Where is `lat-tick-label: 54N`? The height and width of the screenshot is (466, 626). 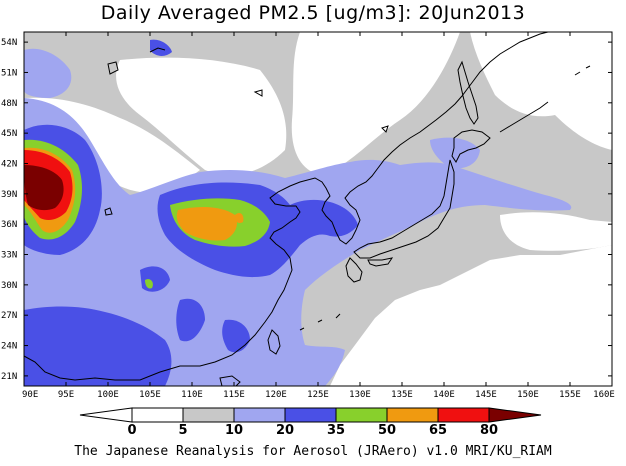 lat-tick-label: 54N is located at coordinates (9, 43).